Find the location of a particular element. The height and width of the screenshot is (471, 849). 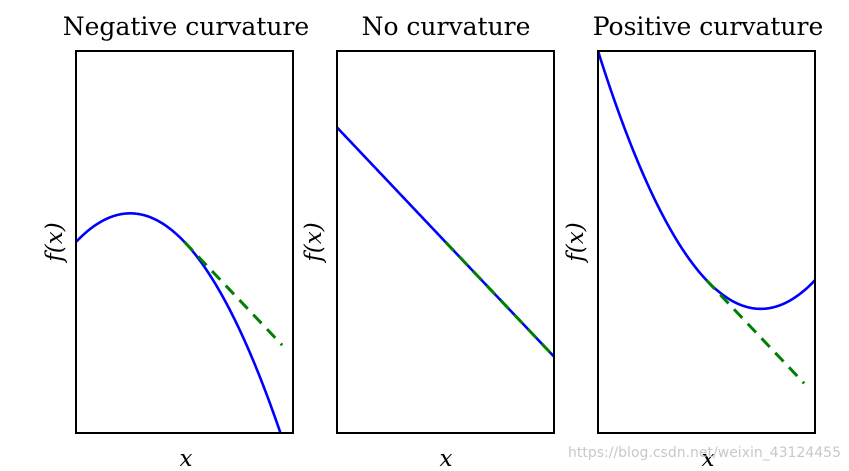

panel-title: Negative curvature is located at coordinates (186, 26).